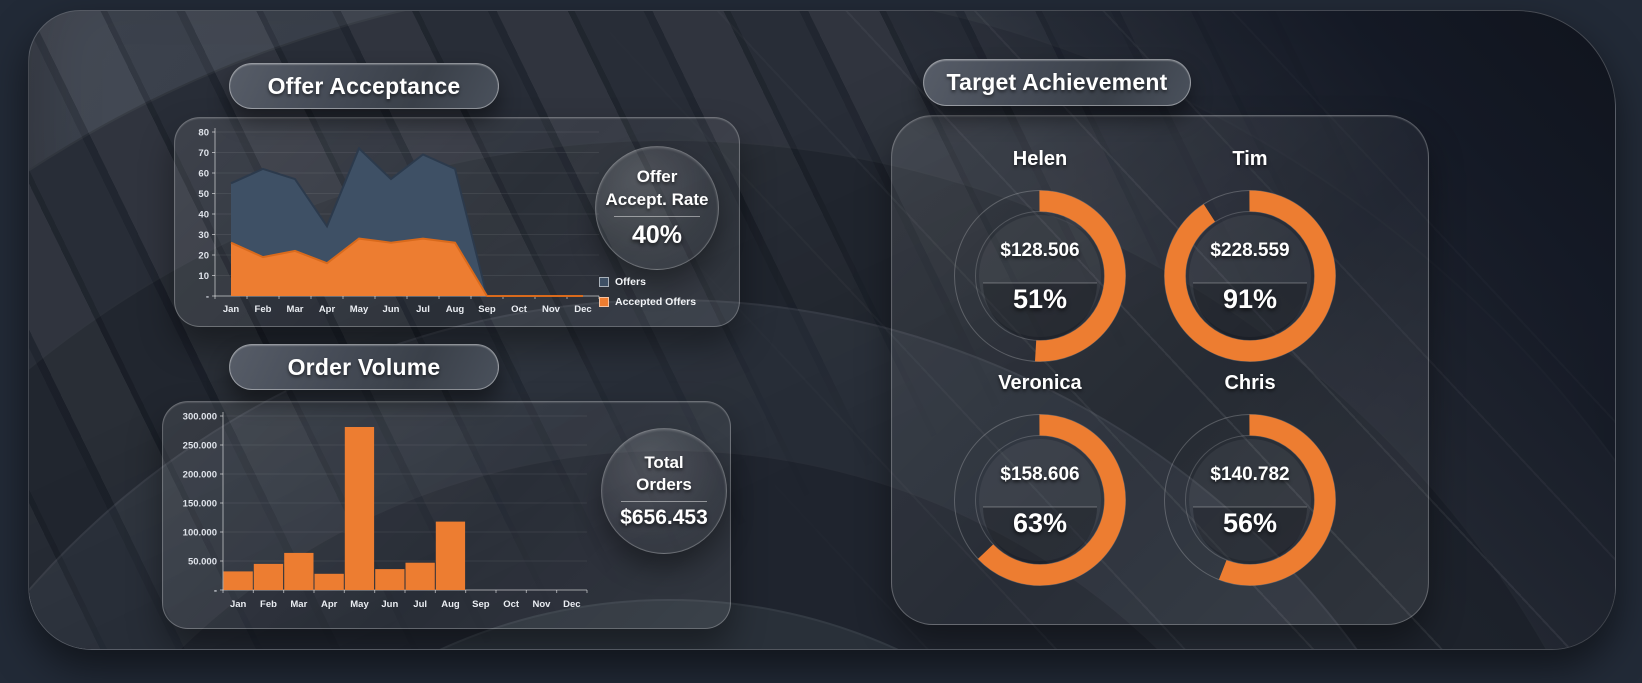 Image resolution: width=1642 pixels, height=683 pixels. I want to click on offer-acceptance-title: Offer Acceptance, so click(364, 86).